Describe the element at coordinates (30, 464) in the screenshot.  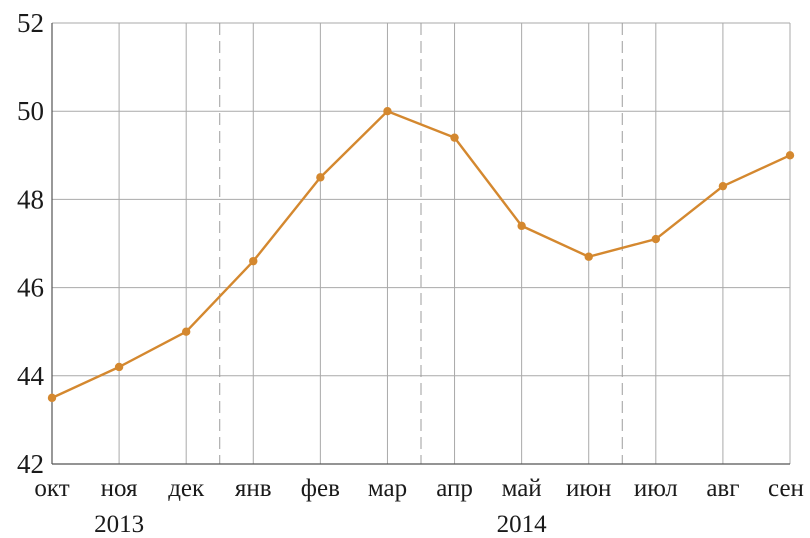
I see `y-tick-label: 42` at that location.